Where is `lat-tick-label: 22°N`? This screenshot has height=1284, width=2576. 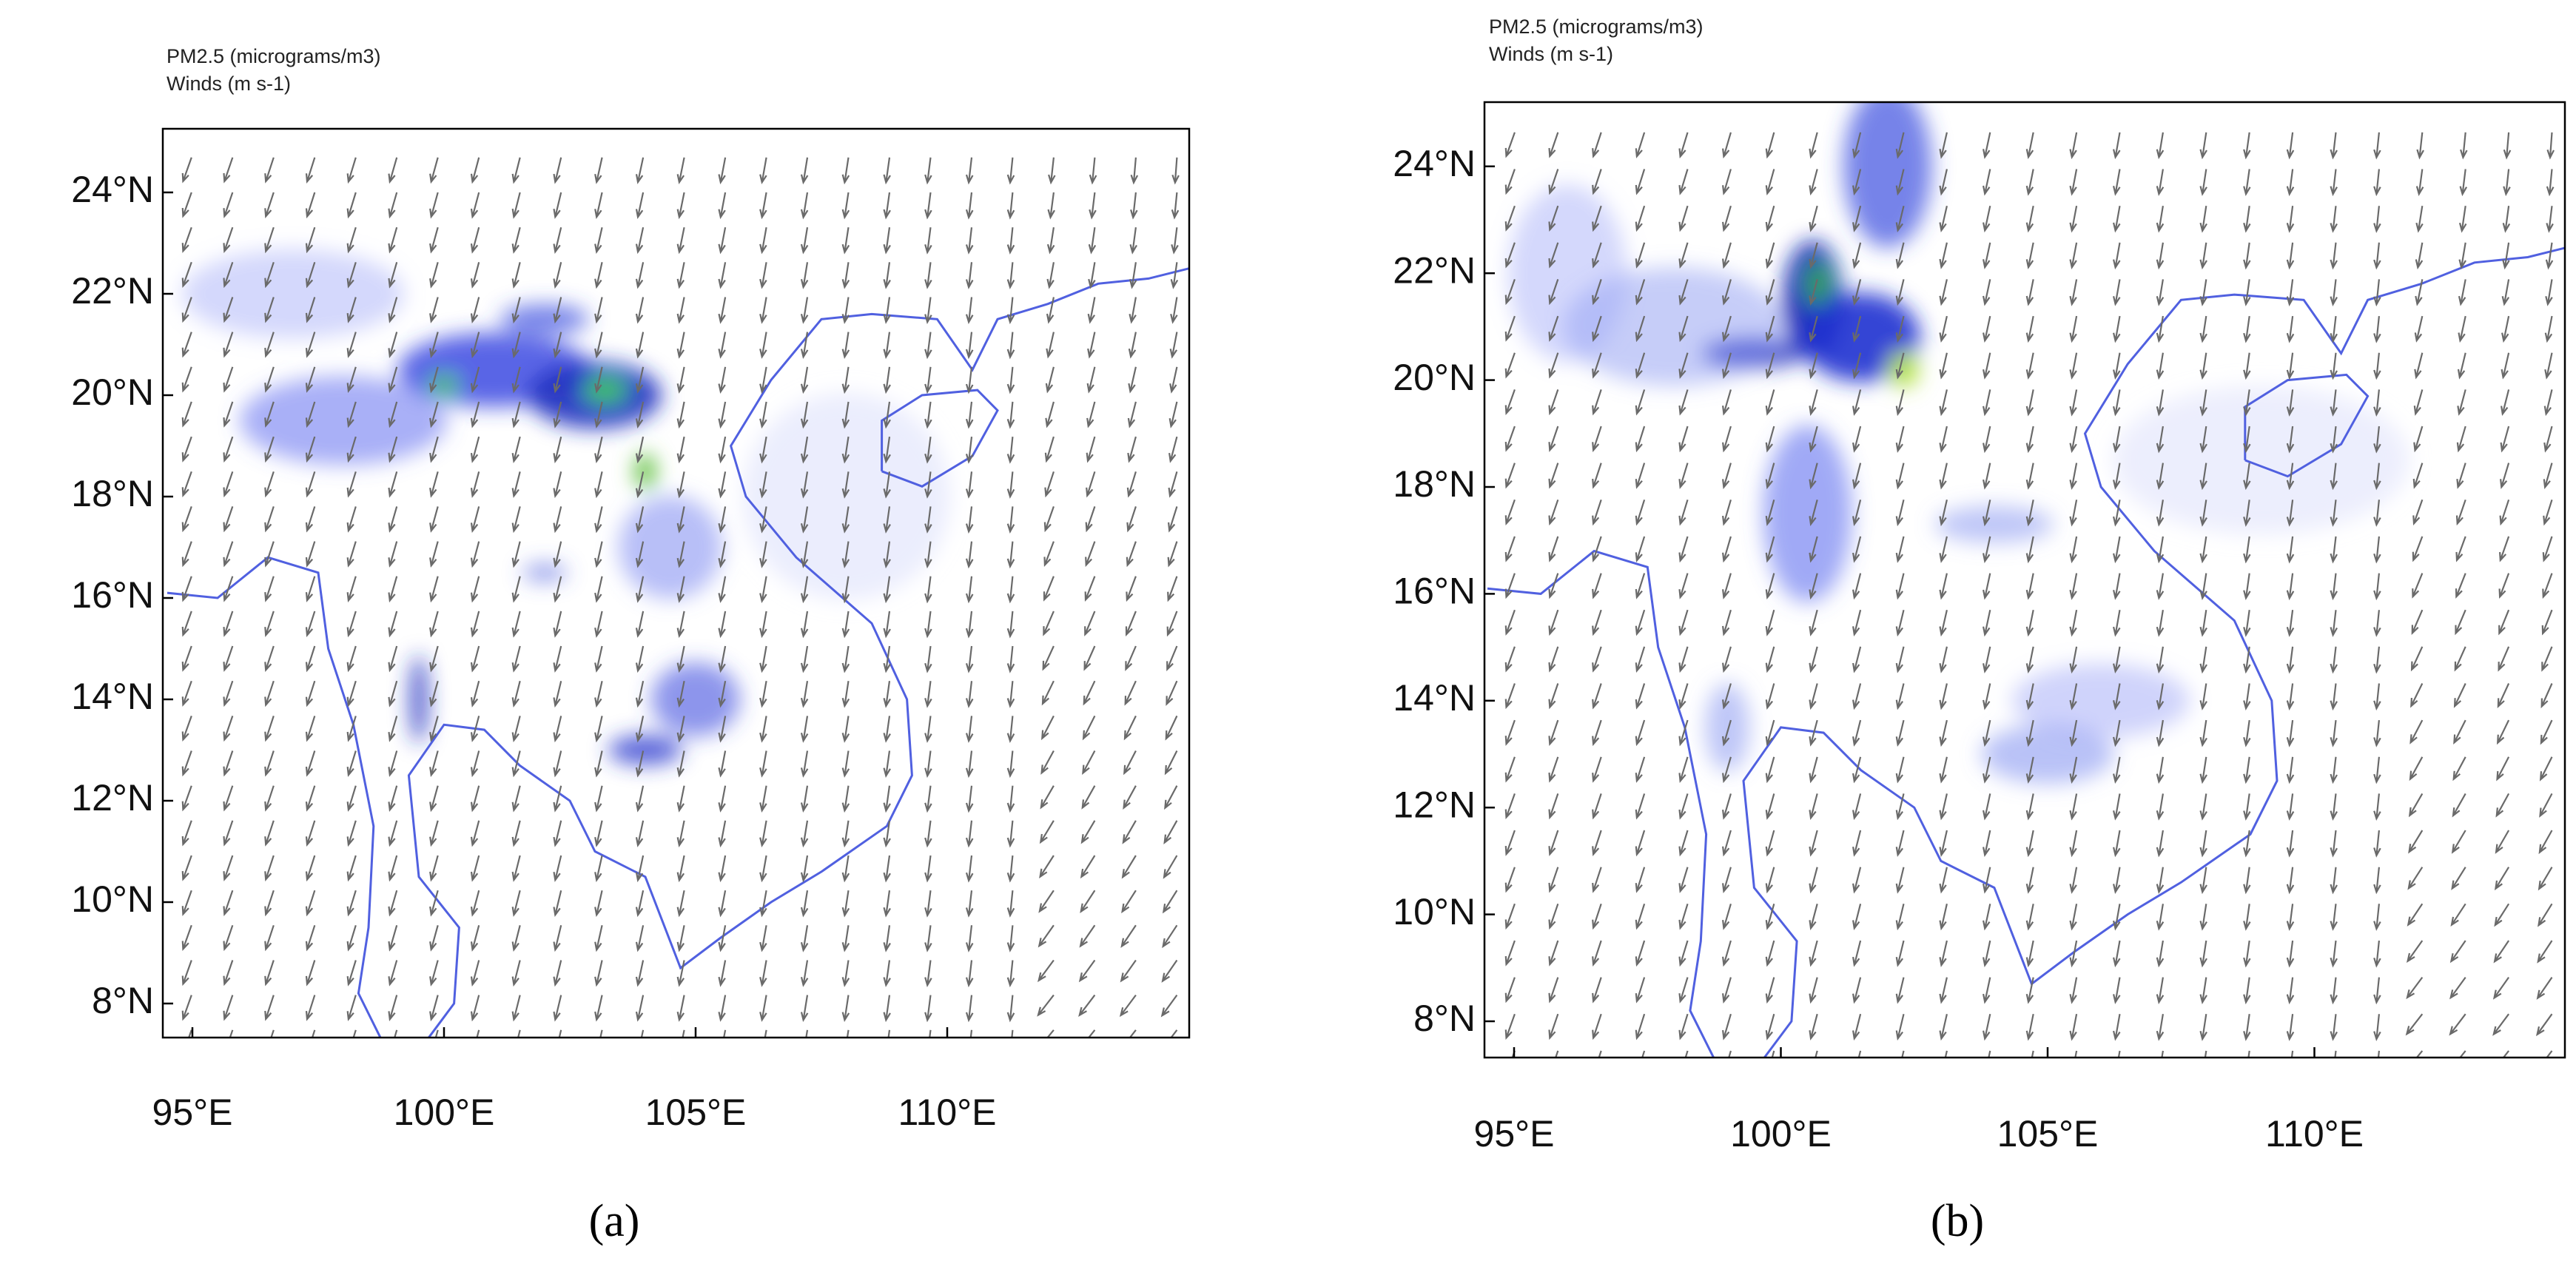 lat-tick-label: 22°N is located at coordinates (1434, 270).